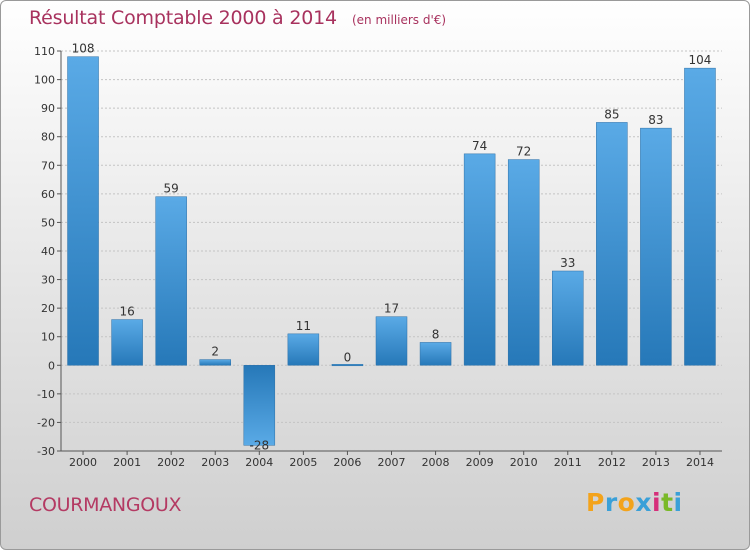 The width and height of the screenshot is (750, 550). What do you see at coordinates (656, 462) in the screenshot?
I see `x-tick-label: 2013` at bounding box center [656, 462].